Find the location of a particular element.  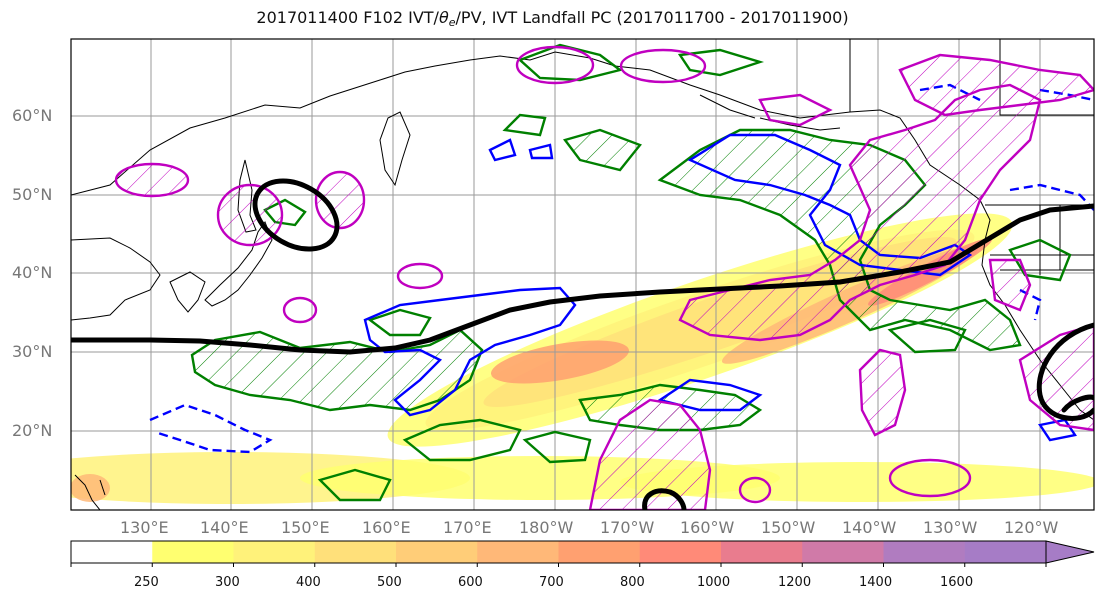

ivt-axis-small-east is located at coordinates (1077, 403).